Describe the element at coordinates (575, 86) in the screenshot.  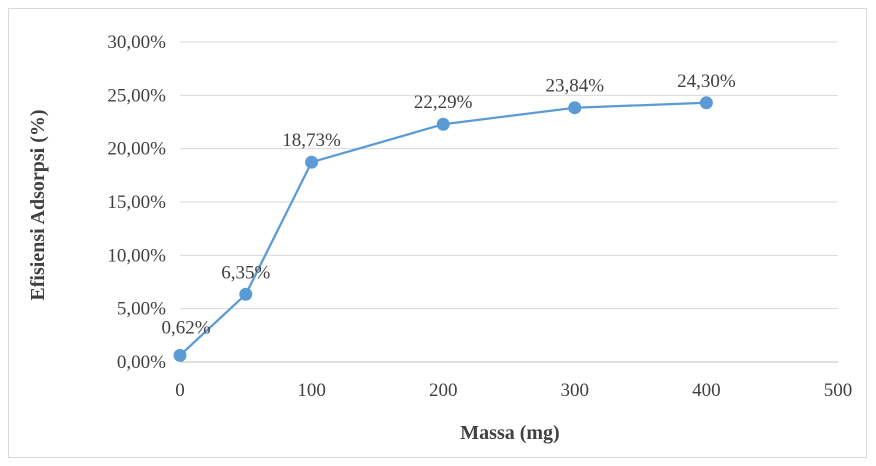
I see `data-label: 23,84%` at that location.